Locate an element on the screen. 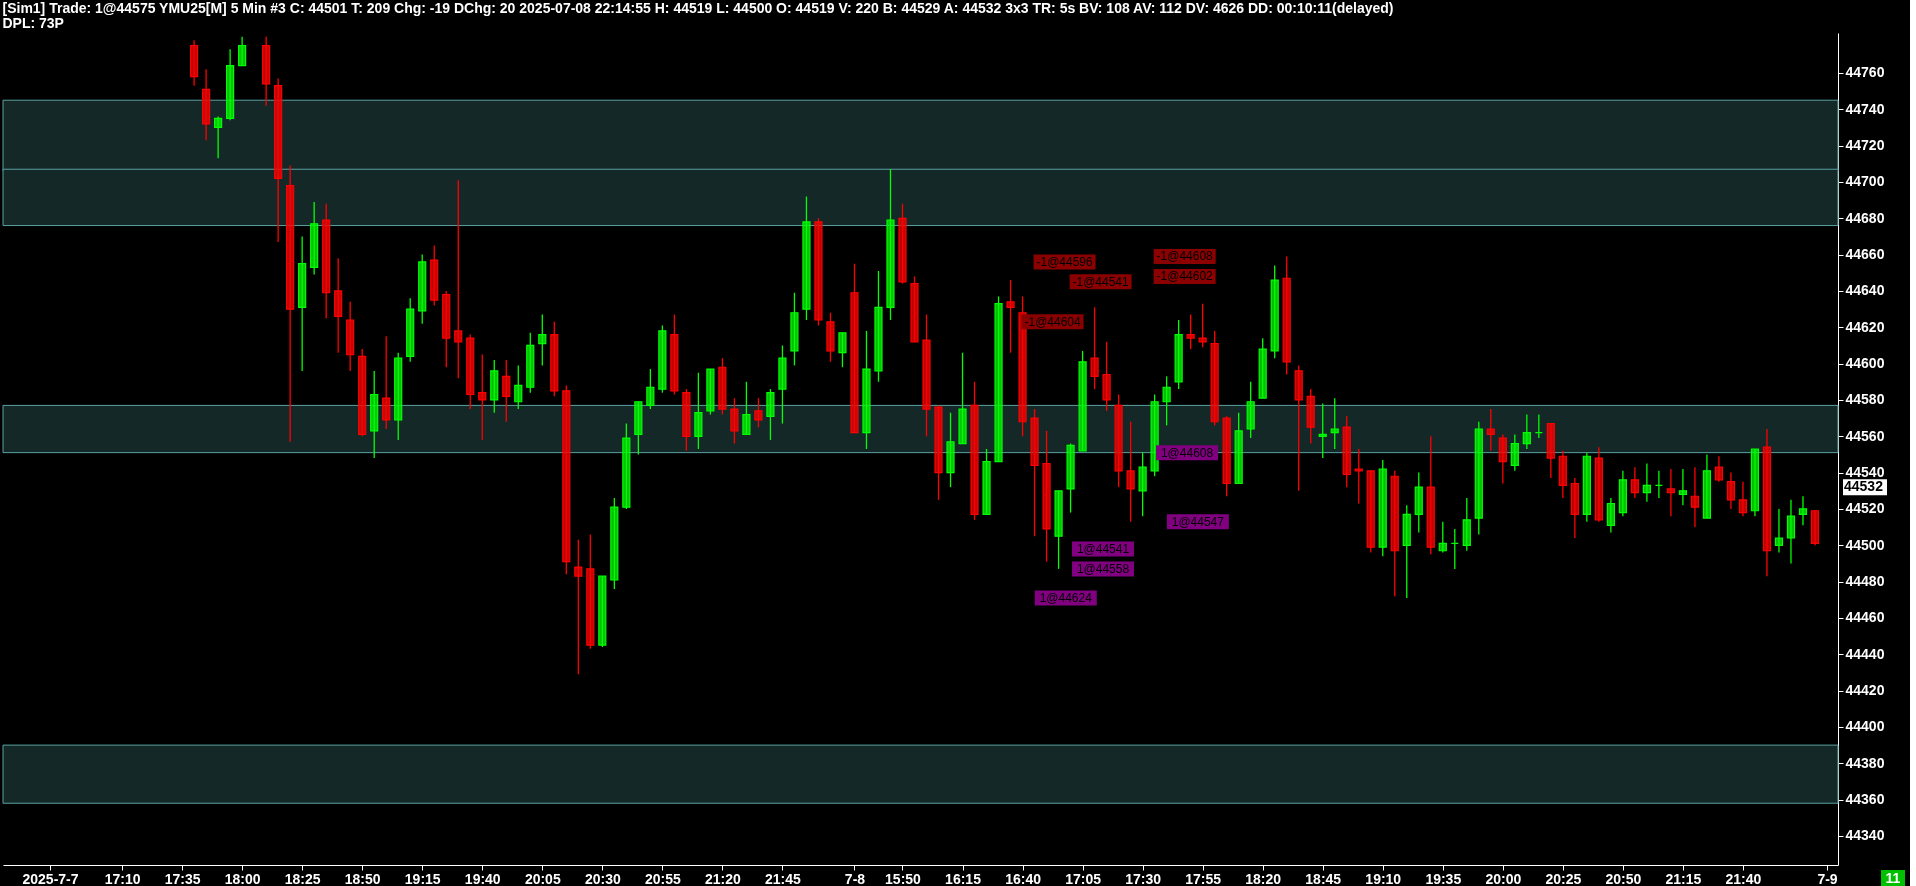  x-tick-label: 21:15 is located at coordinates (1683, 878).